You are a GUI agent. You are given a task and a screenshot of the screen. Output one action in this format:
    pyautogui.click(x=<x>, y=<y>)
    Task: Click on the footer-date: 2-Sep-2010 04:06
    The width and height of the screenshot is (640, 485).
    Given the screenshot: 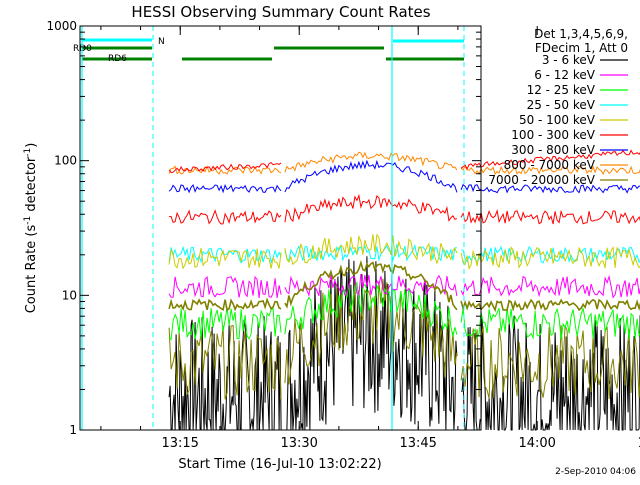 What is the action you would take?
    pyautogui.click(x=595, y=472)
    